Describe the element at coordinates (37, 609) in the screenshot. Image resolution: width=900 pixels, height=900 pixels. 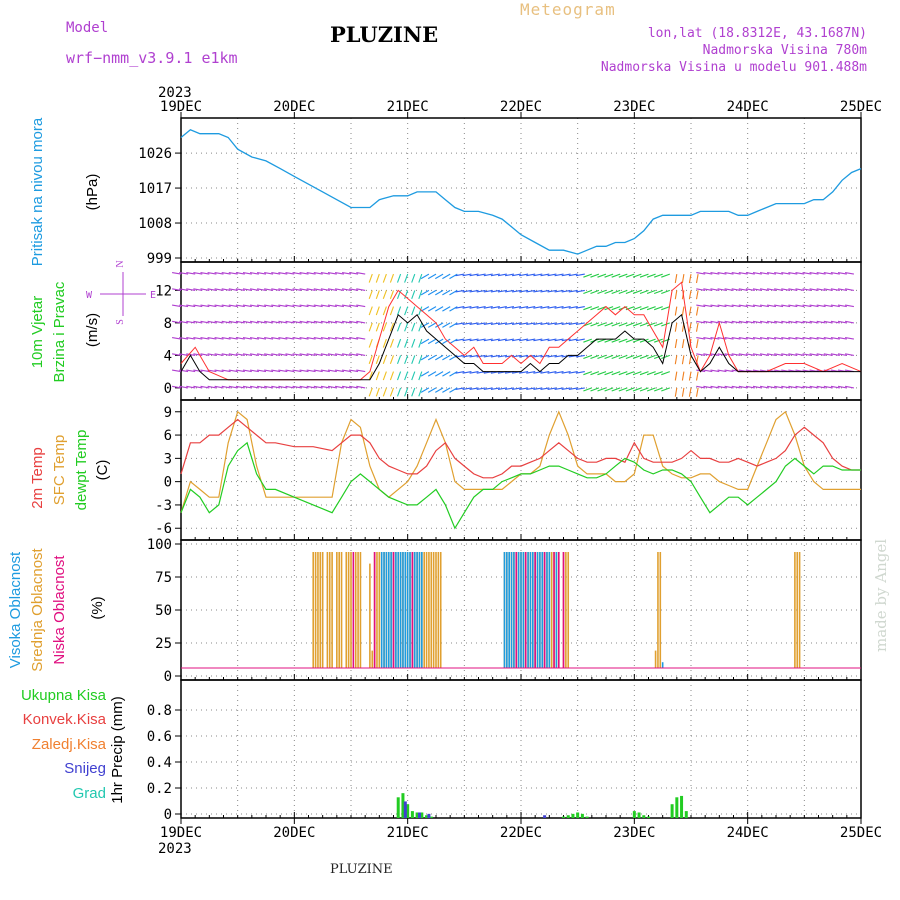
I see `cloud-ylabel-2: Srednja Oblacnost` at that location.